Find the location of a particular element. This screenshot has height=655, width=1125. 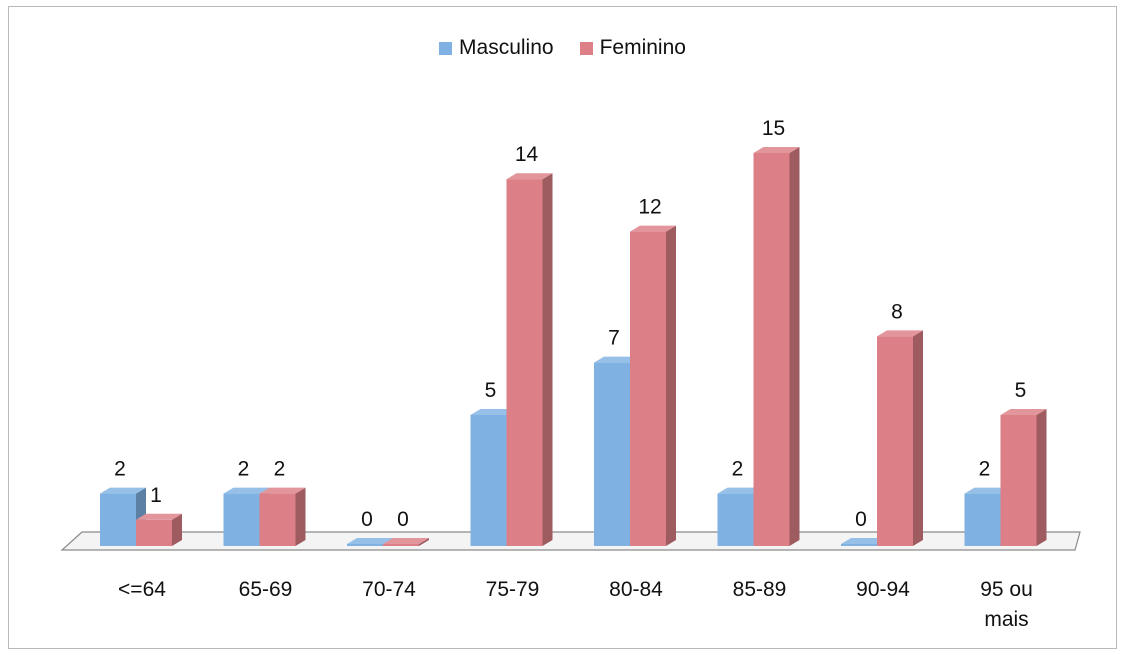

tick-label-90-94: 90-94 is located at coordinates (883, 589).